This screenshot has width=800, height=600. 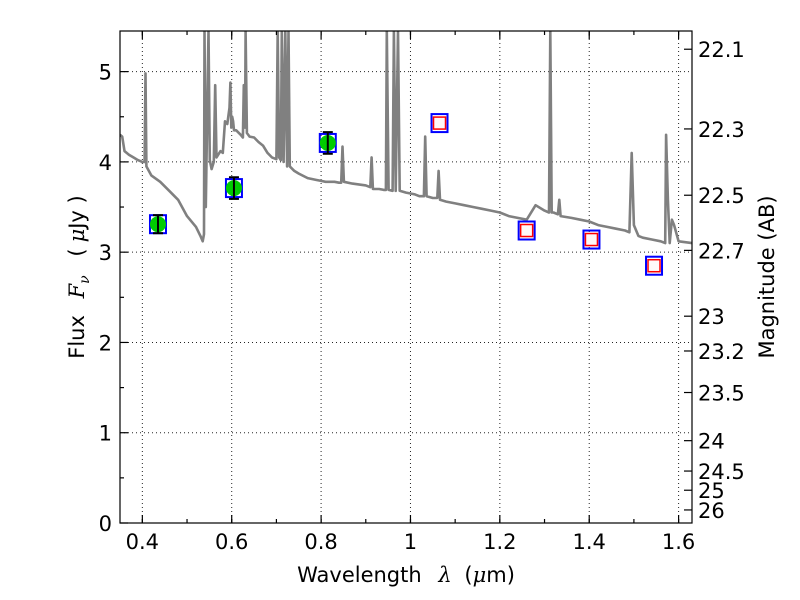 What do you see at coordinates (711, 511) in the screenshot?
I see `mag-tick-label: 26` at bounding box center [711, 511].